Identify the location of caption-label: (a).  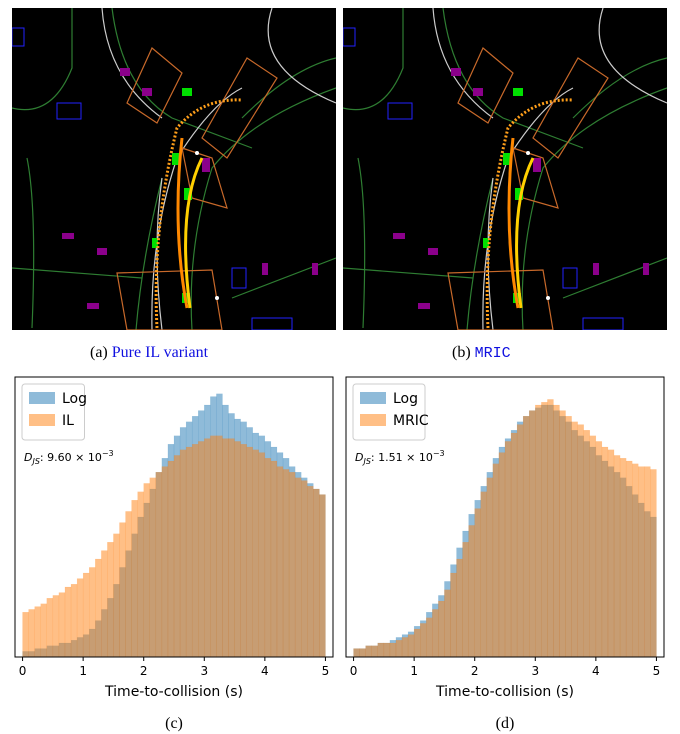
(99, 352).